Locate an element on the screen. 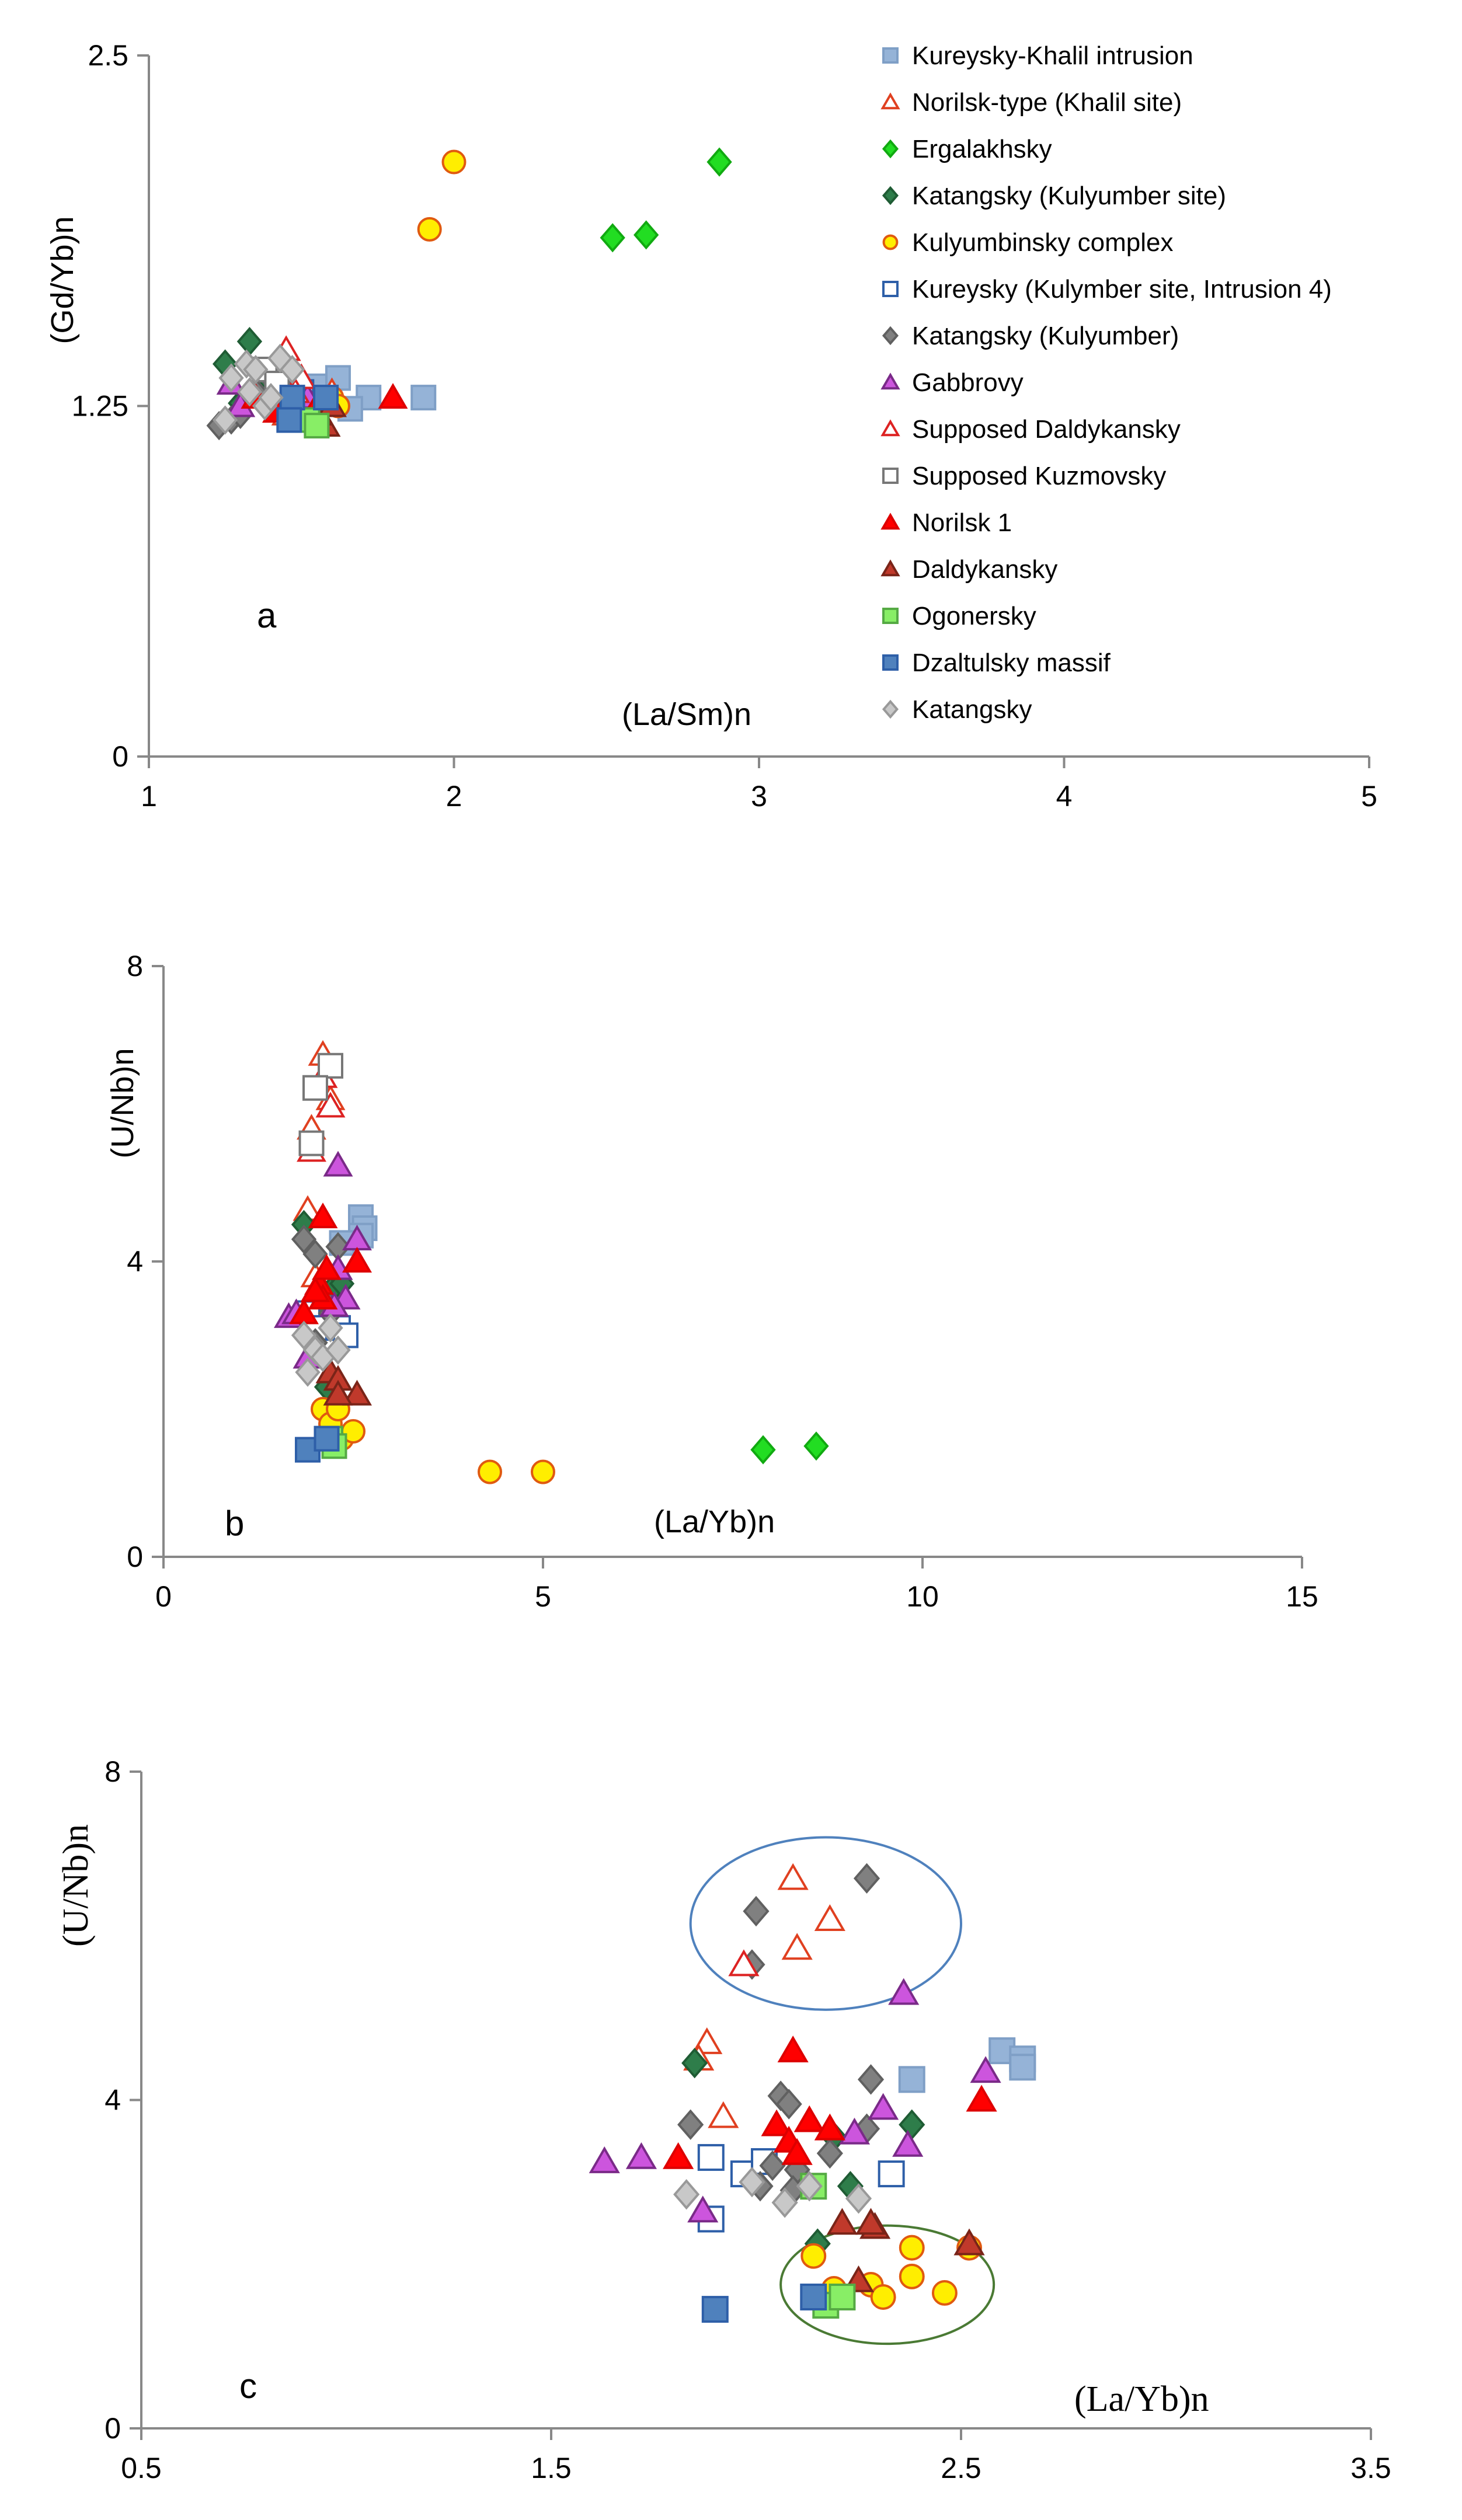 The width and height of the screenshot is (1462, 2520). panel-c-points is located at coordinates (812, 2093).